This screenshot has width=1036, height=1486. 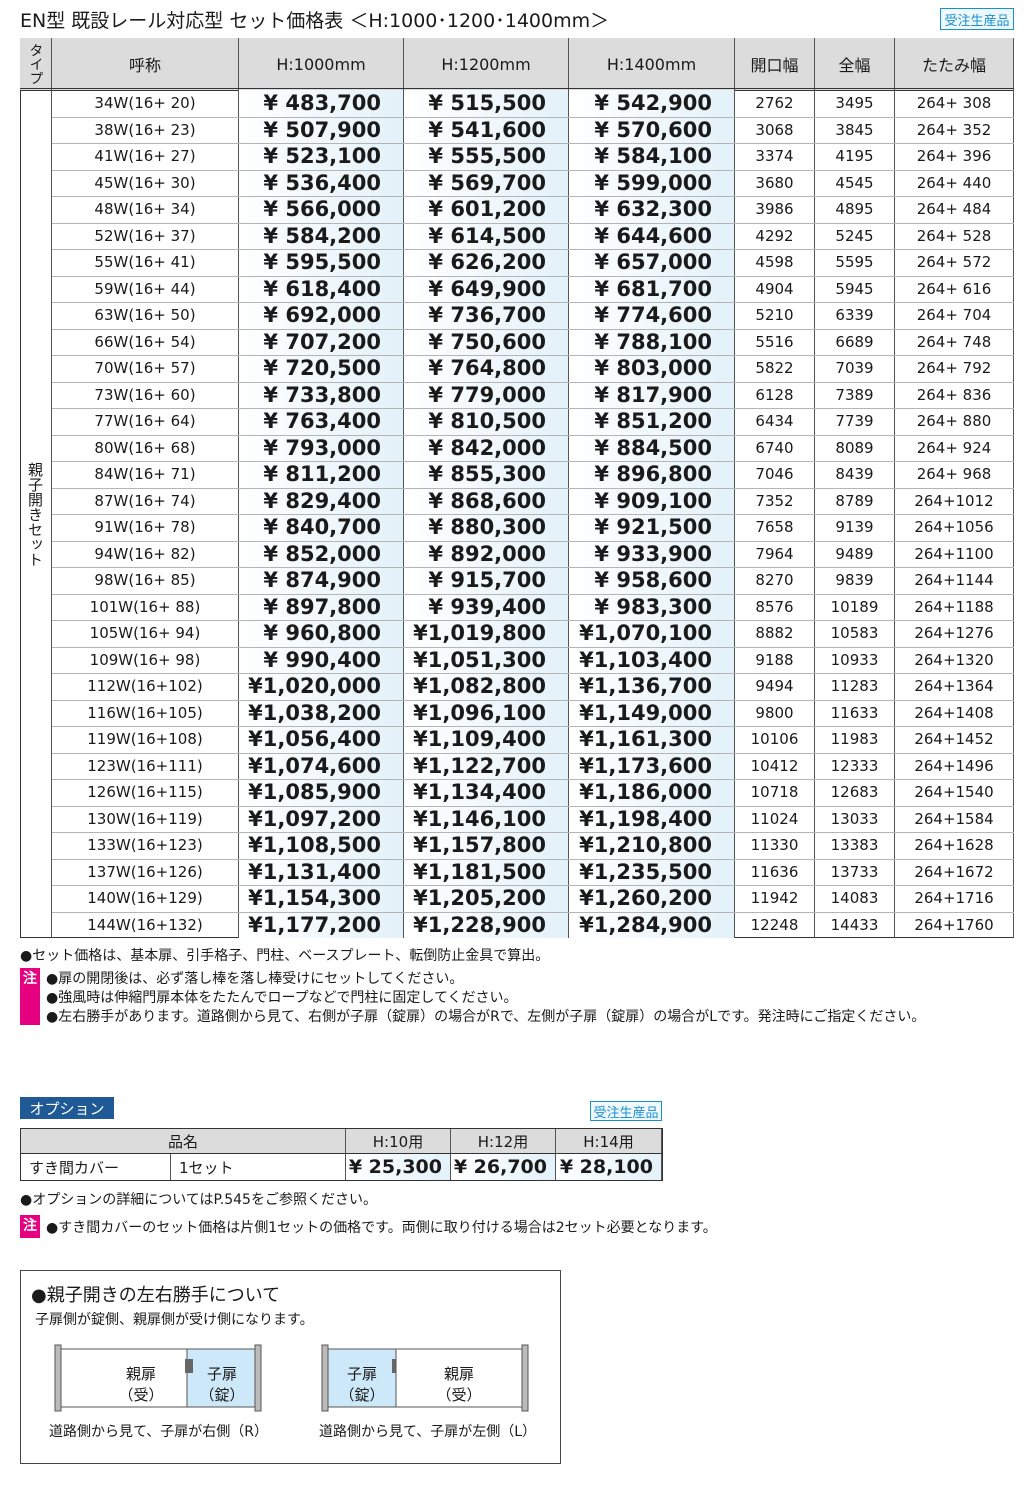 What do you see at coordinates (156, 1295) in the screenshot?
I see `hand-title: ●親子開きの左右勝手について` at bounding box center [156, 1295].